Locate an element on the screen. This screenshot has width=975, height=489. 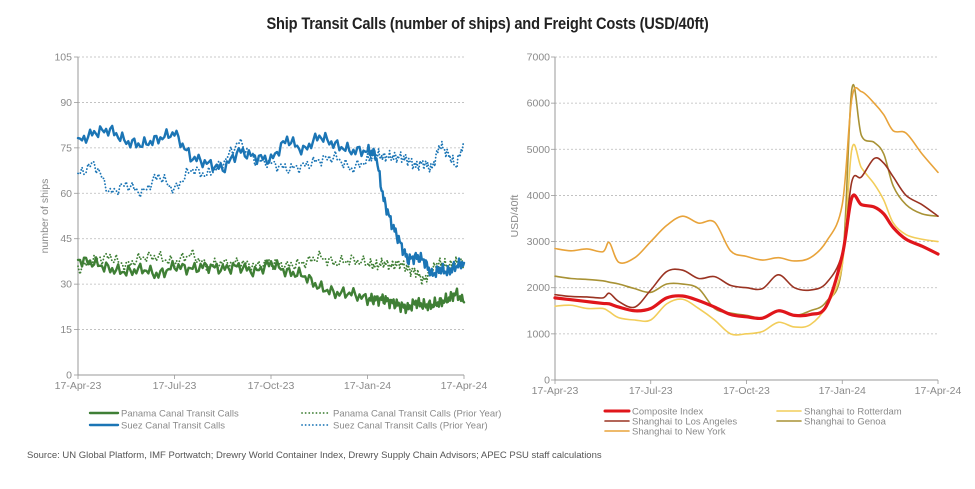
y-tick-label: 90 is located at coordinates (66, 103).